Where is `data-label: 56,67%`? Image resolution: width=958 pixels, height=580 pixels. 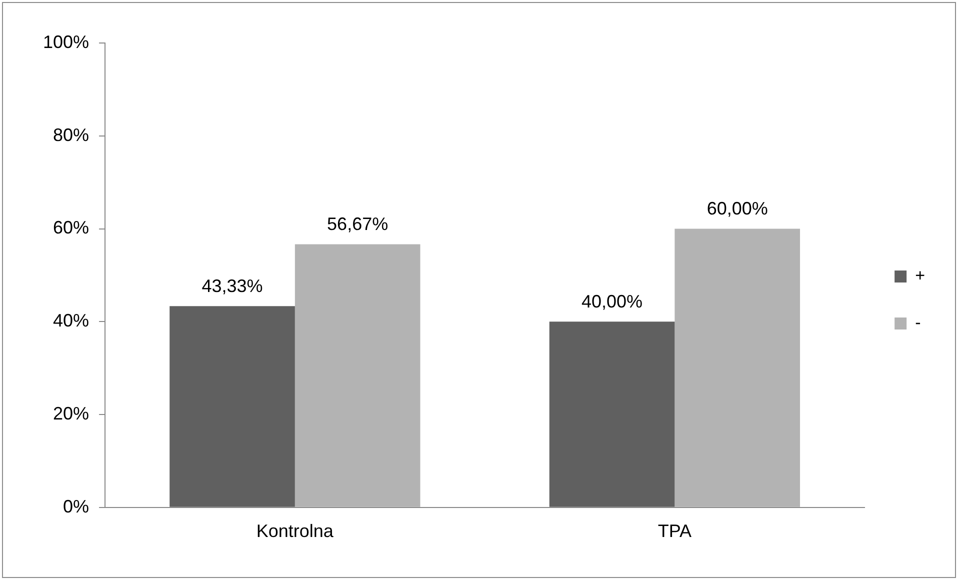
data-label: 56,67% is located at coordinates (357, 224).